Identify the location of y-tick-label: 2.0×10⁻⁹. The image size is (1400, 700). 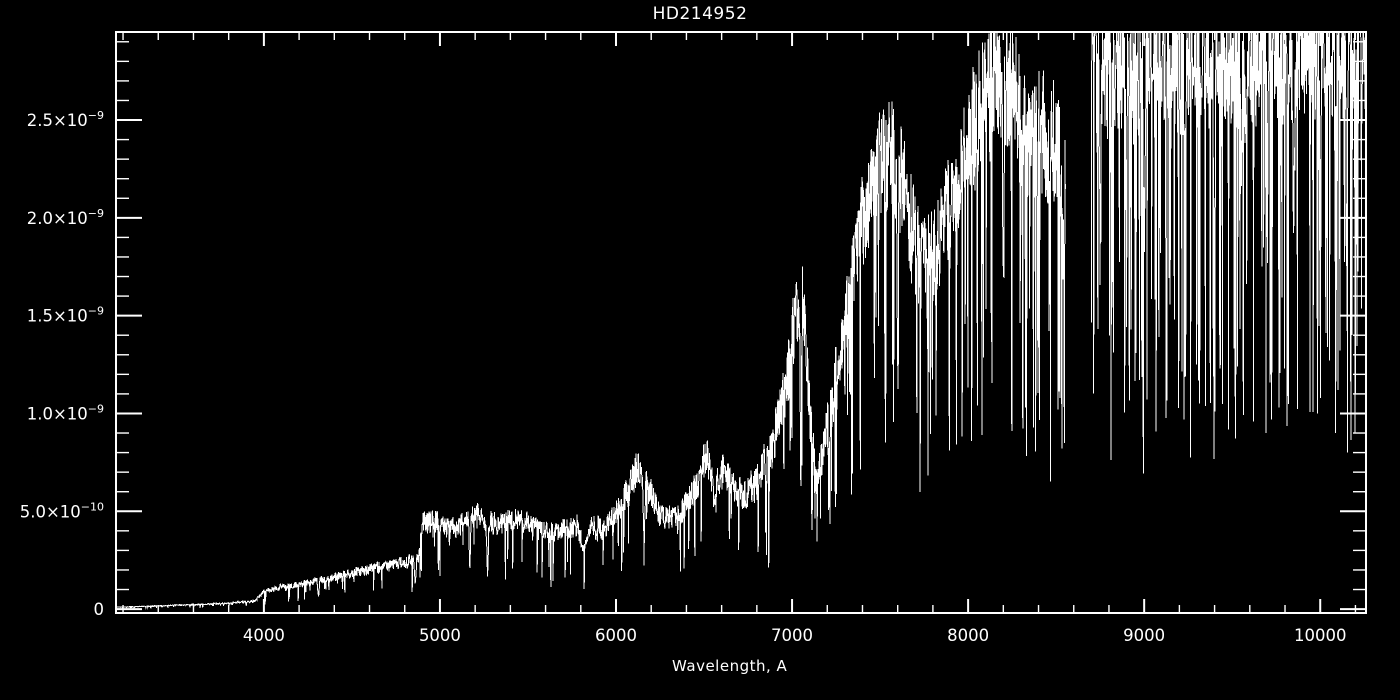
(65, 217).